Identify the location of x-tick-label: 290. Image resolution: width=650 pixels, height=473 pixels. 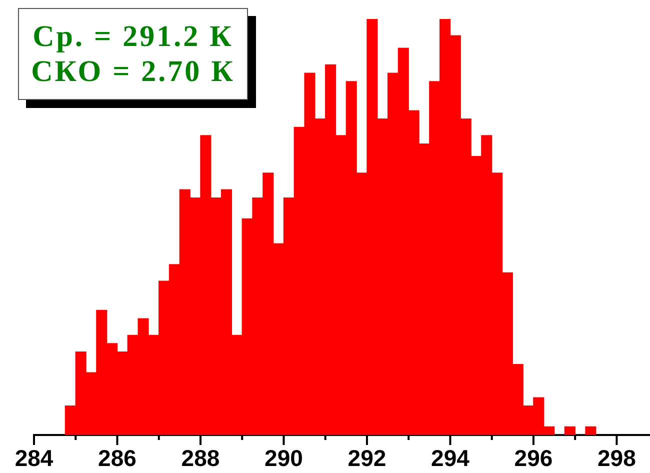
(283, 458).